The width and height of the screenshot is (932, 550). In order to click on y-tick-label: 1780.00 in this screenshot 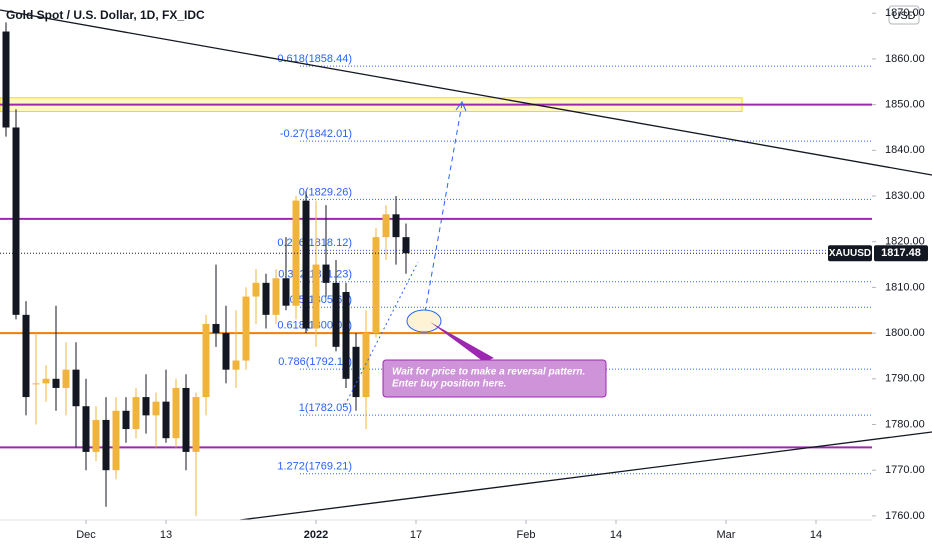, I will do `click(905, 424)`.